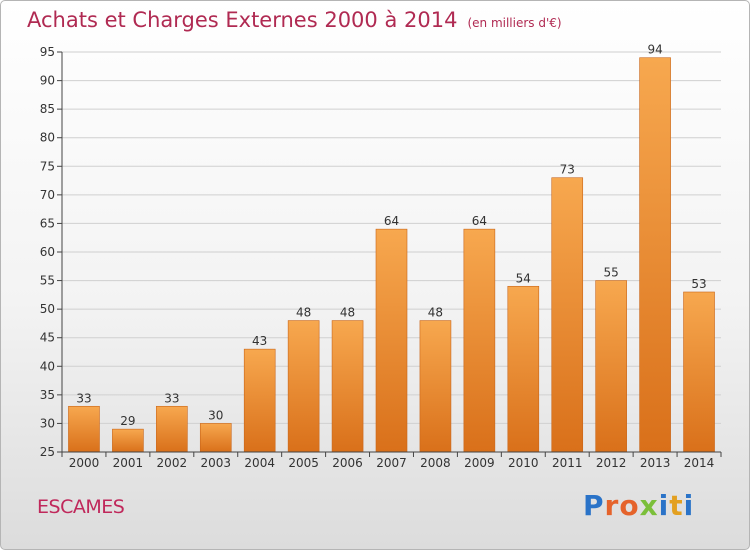 This screenshot has height=550, width=750. I want to click on bar-2011, so click(567, 315).